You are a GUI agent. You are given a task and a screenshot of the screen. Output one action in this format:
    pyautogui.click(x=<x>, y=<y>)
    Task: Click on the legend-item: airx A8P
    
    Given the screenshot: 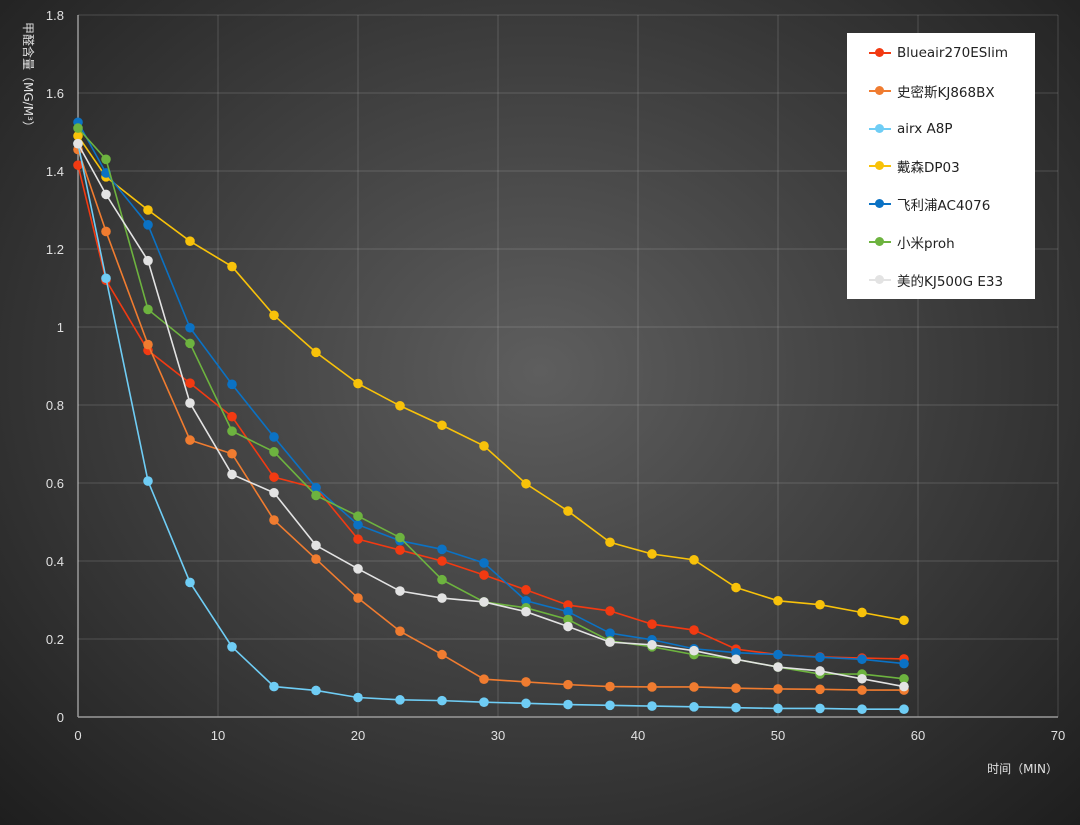 What is the action you would take?
    pyautogui.click(x=910, y=129)
    